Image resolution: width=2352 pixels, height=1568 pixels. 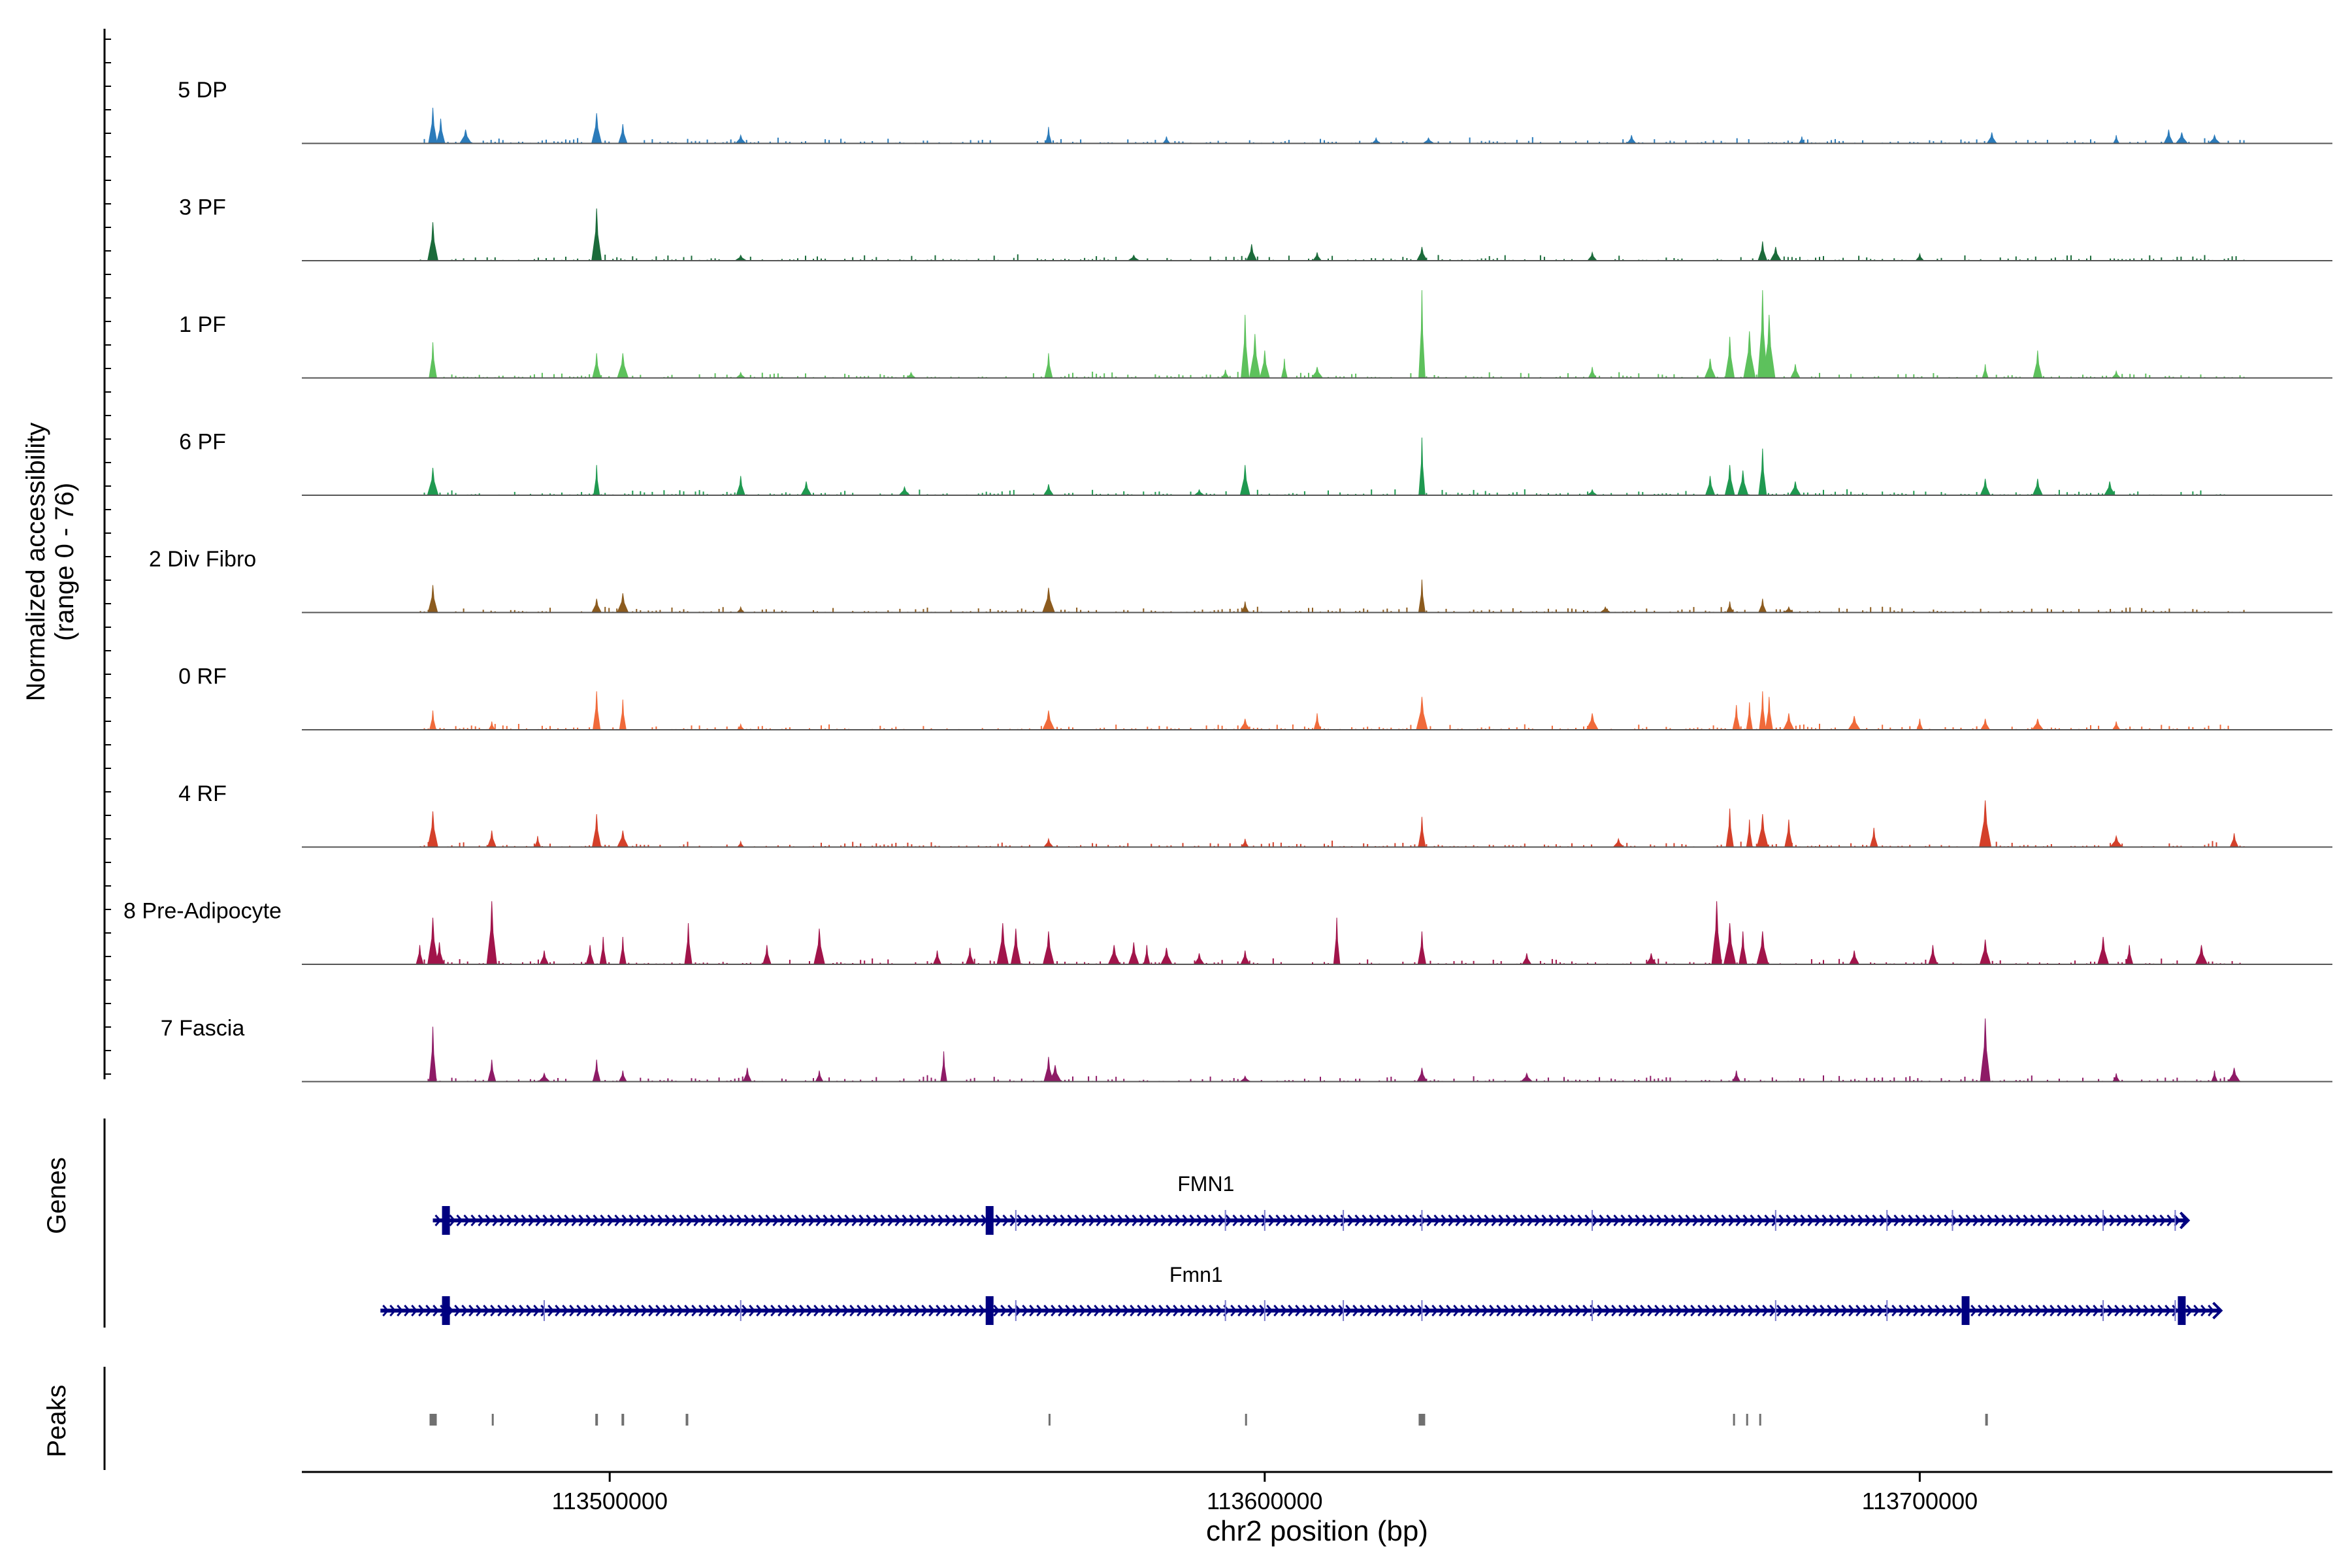 What do you see at coordinates (1920, 1501) in the screenshot?
I see `x-tick-label: 113700000` at bounding box center [1920, 1501].